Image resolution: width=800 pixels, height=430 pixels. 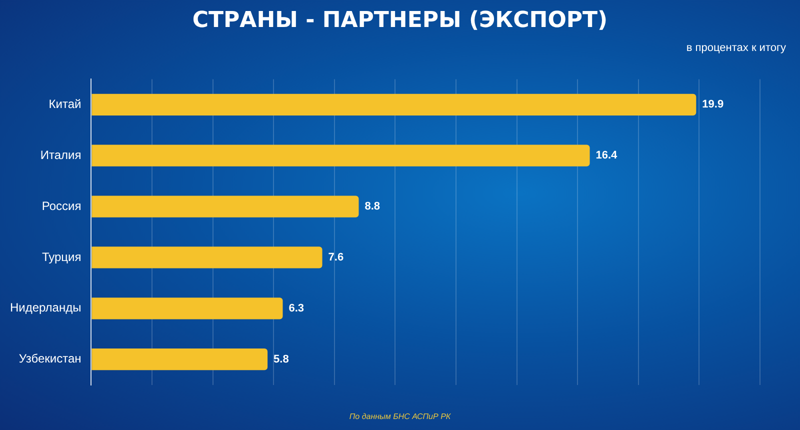 I want to click on chart-title: СТРАНЫ - ПАРТНЕРЫ (ЭКСПОРТ), so click(x=400, y=20).